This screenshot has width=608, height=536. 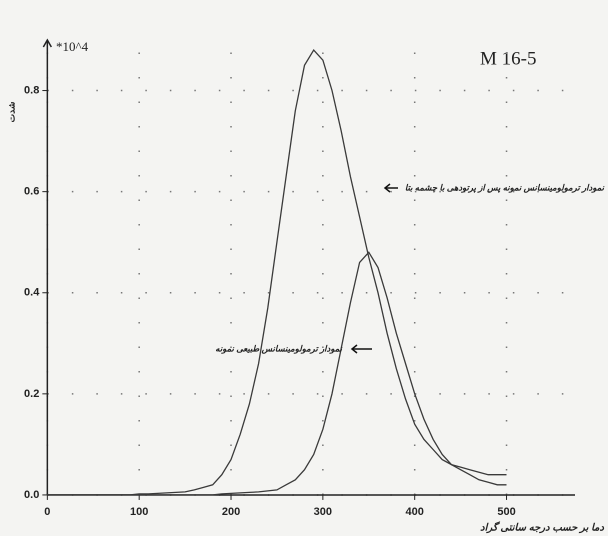 I want to click on y-tick-label: 0.8, so click(x=31, y=90).